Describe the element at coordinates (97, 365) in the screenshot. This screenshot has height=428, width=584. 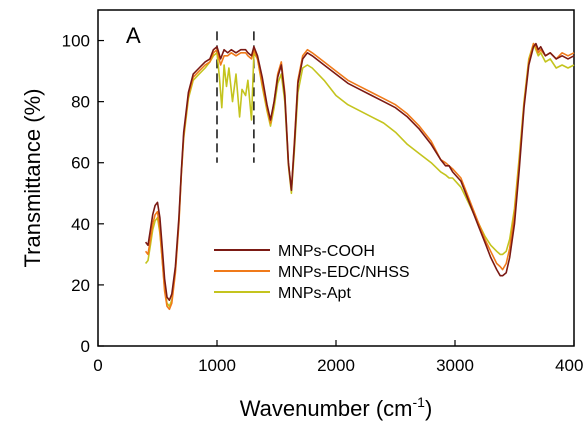
I see `x-tick-label: 0` at that location.